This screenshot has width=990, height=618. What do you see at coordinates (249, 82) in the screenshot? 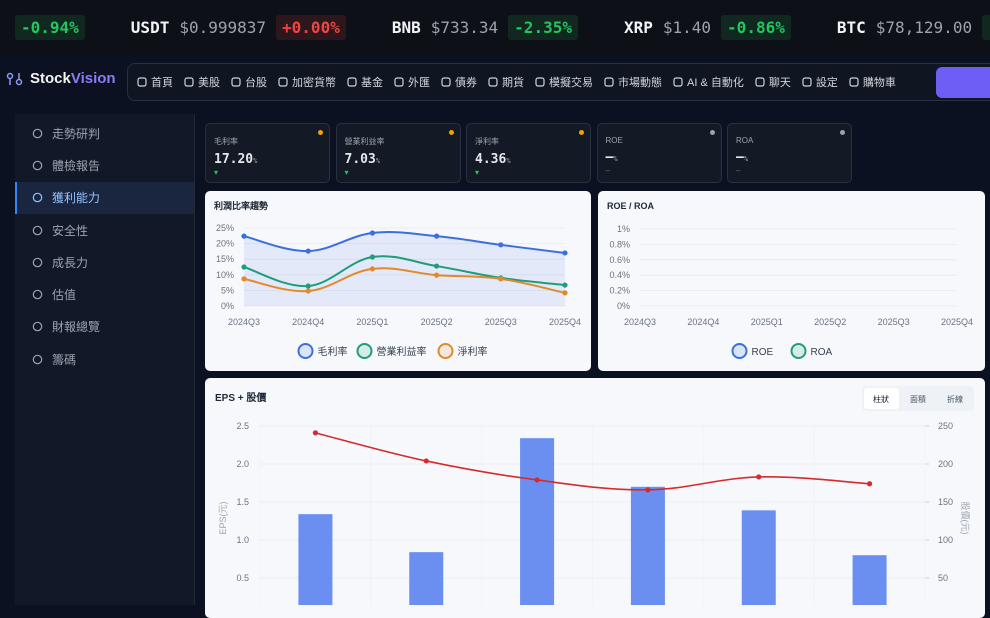
I see `nav-item: 台股` at bounding box center [249, 82].